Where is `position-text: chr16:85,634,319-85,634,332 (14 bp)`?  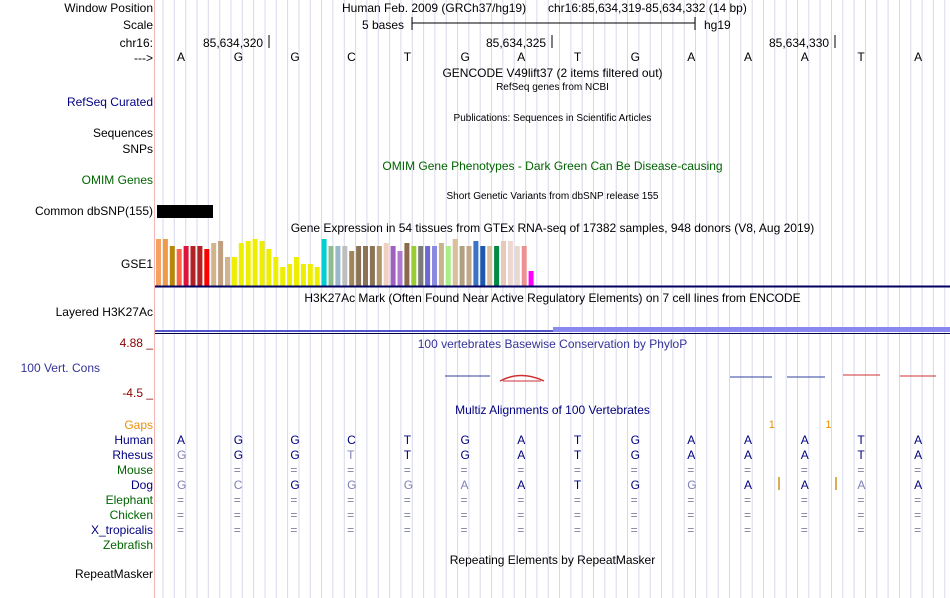
position-text: chr16:85,634,319-85,634,332 (14 bp) is located at coordinates (647, 8).